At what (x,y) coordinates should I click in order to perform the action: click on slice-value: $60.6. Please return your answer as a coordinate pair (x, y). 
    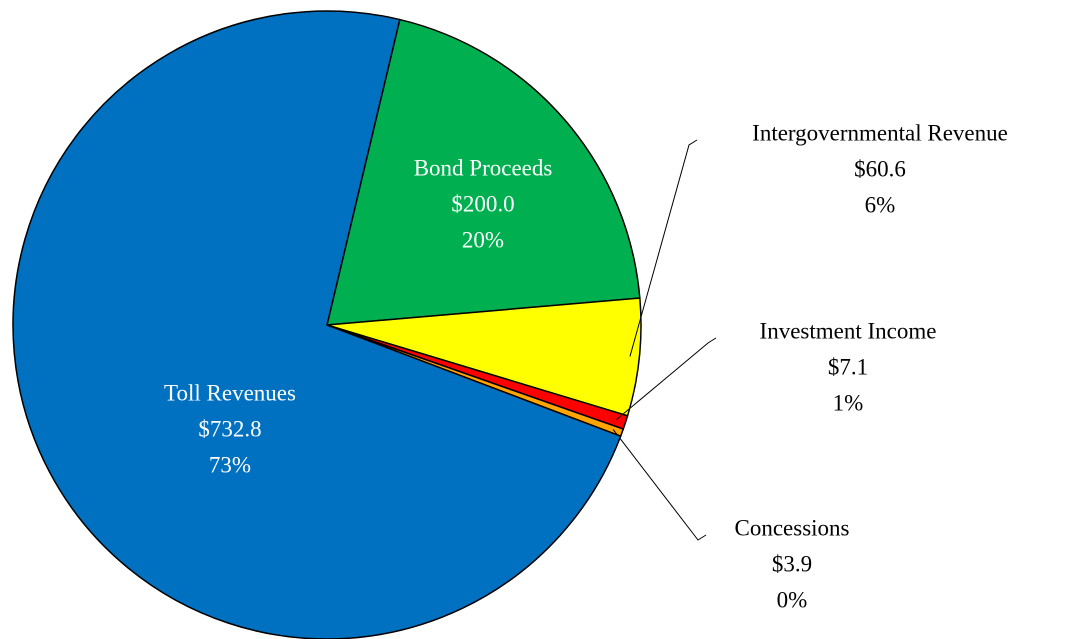
    Looking at the image, I should click on (880, 168).